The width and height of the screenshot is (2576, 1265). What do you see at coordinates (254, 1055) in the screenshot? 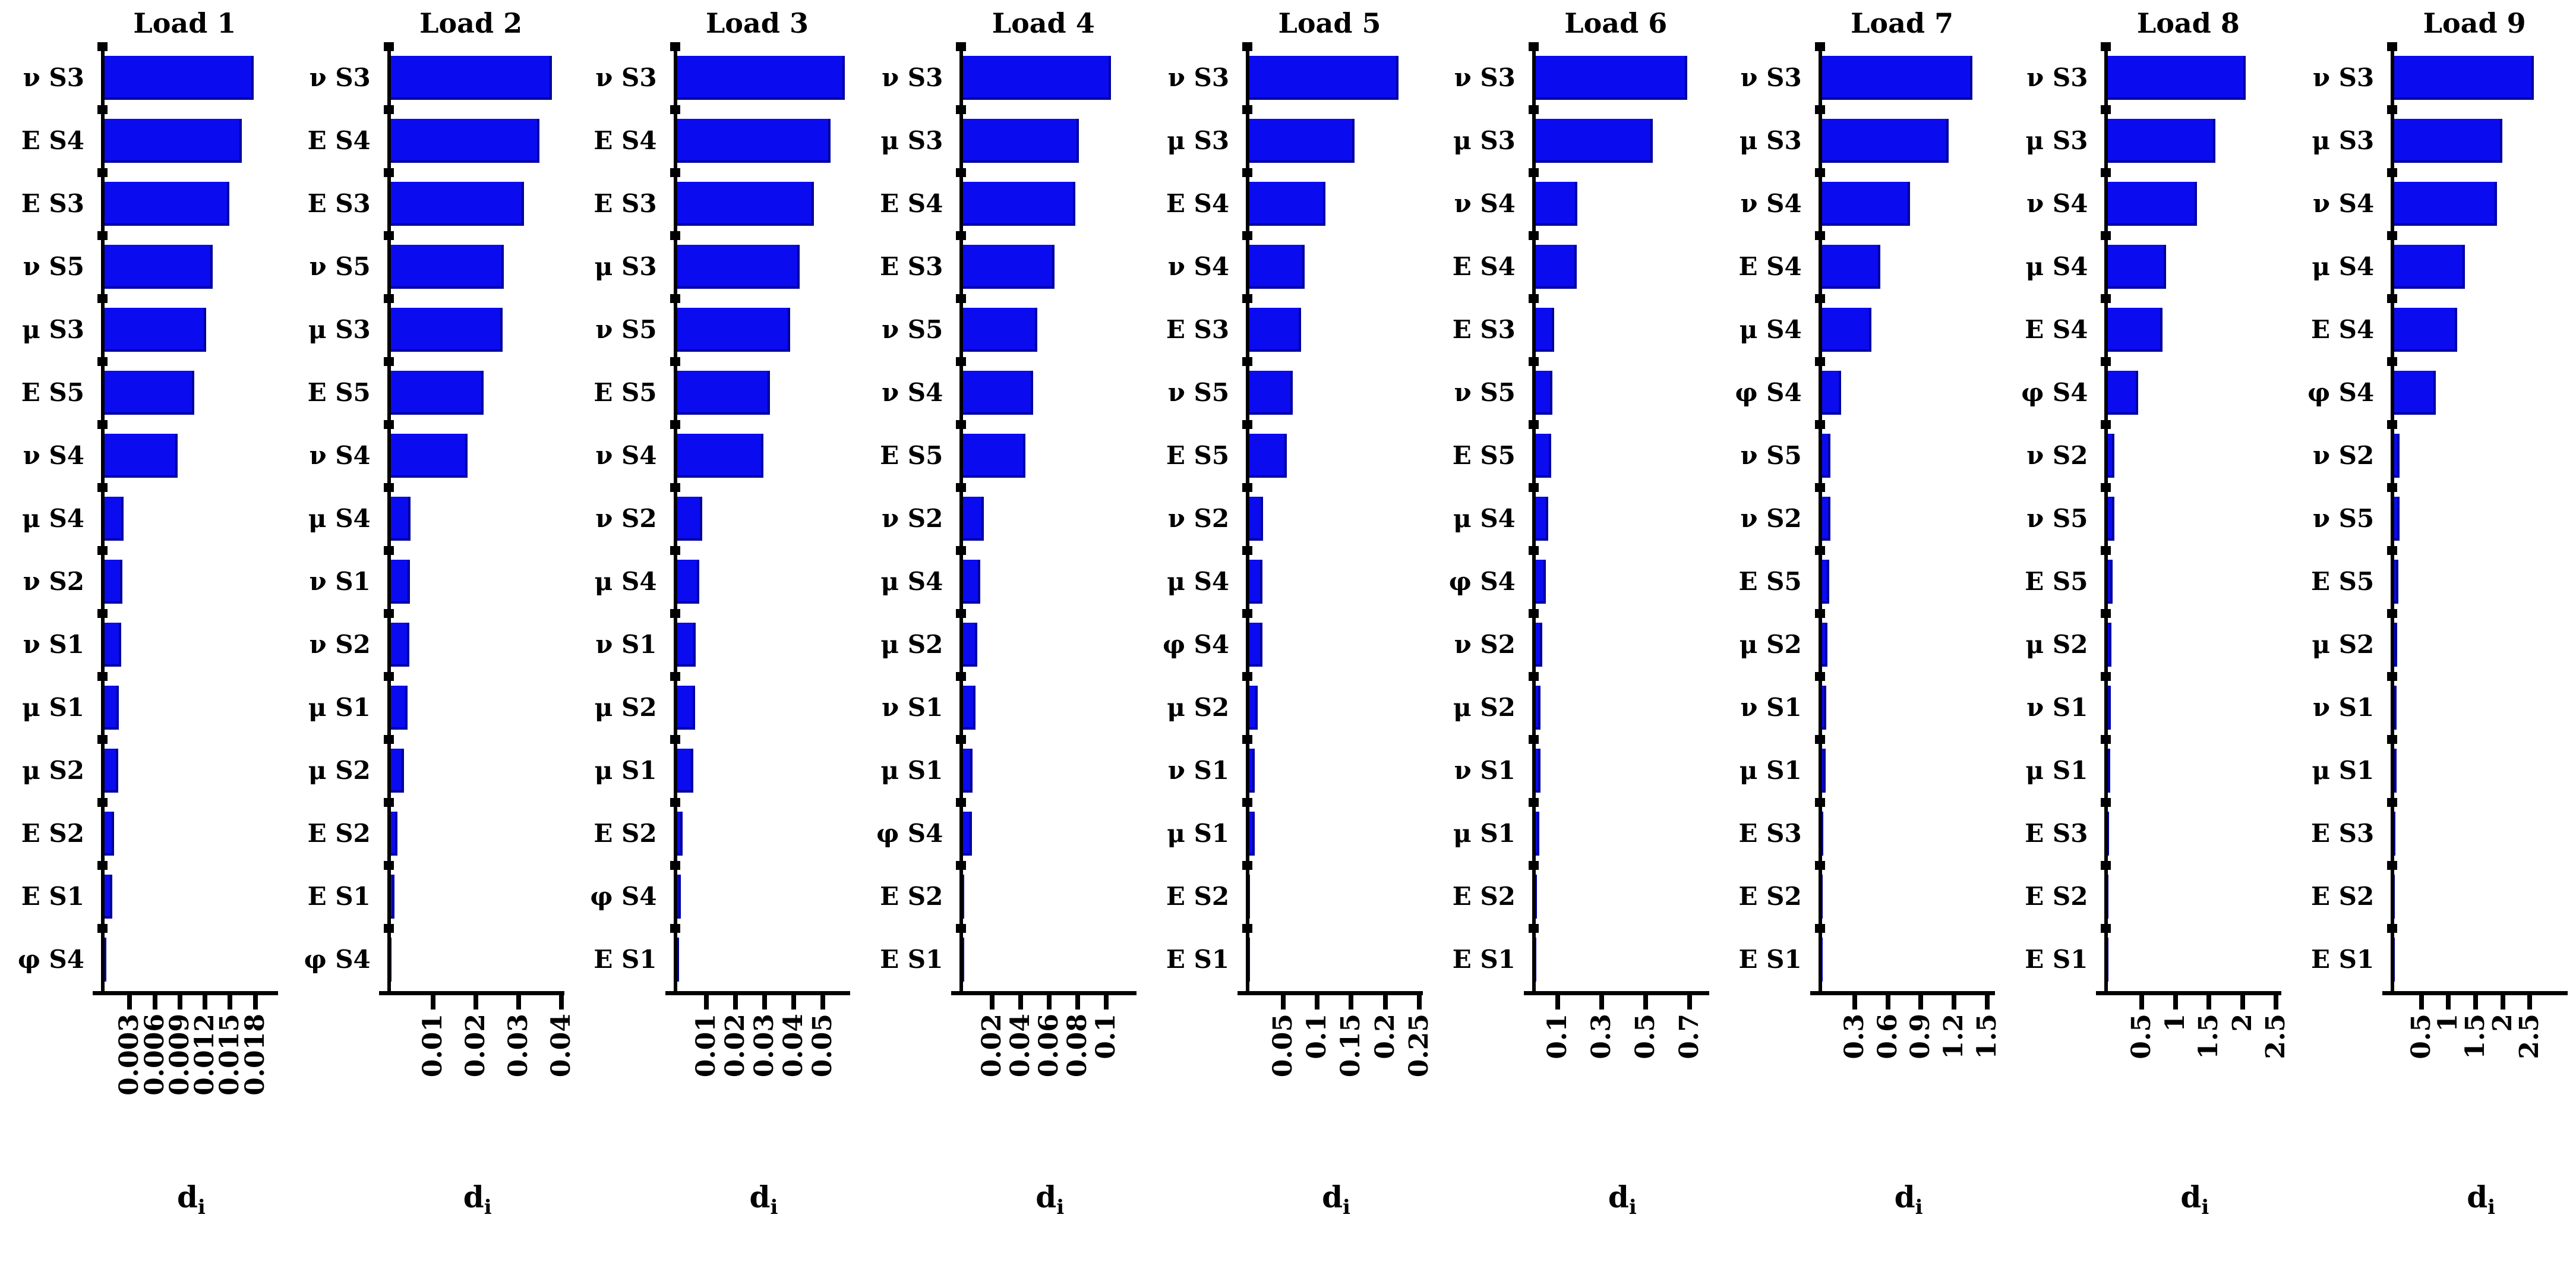
I see `x-tick-label: 0.018` at bounding box center [254, 1055].